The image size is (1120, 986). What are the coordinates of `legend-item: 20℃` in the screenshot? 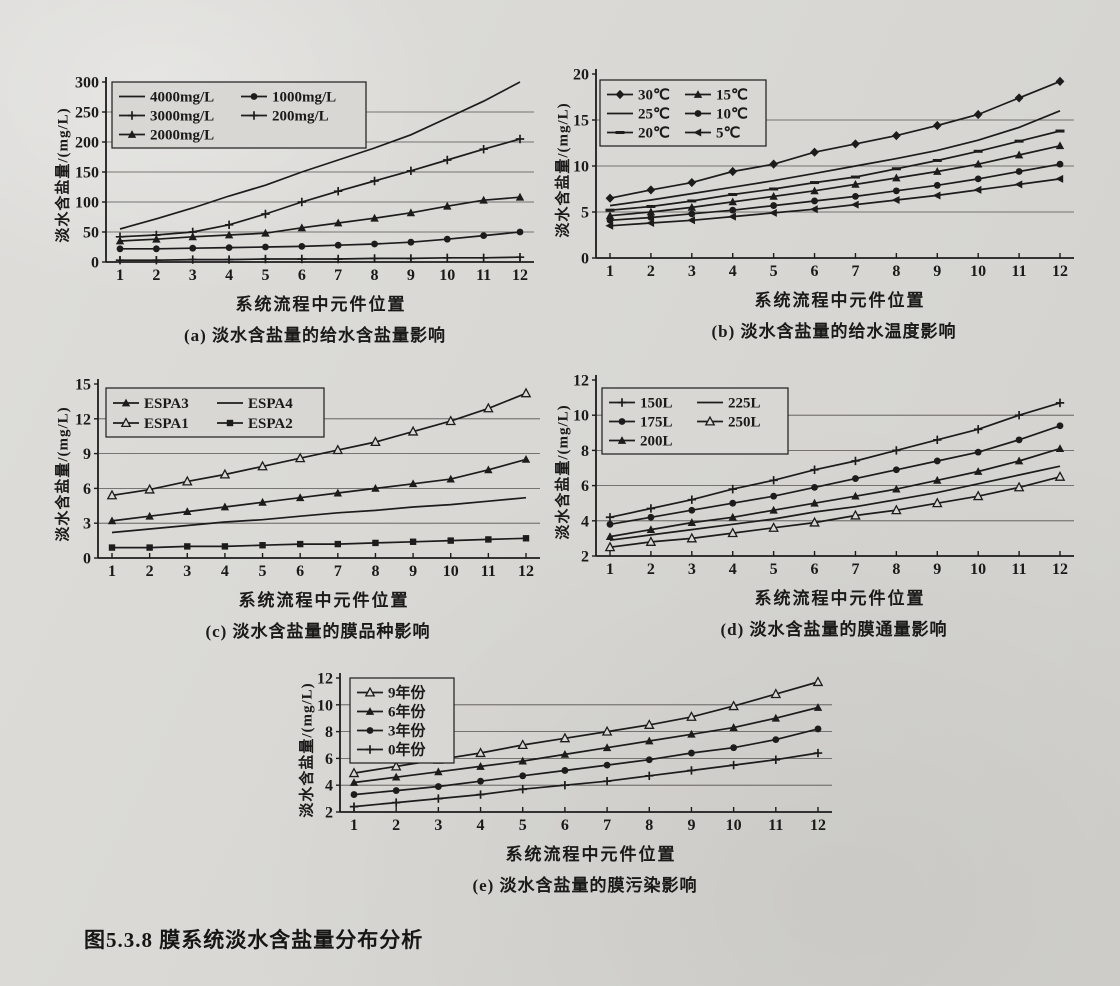 It's located at (638, 134).